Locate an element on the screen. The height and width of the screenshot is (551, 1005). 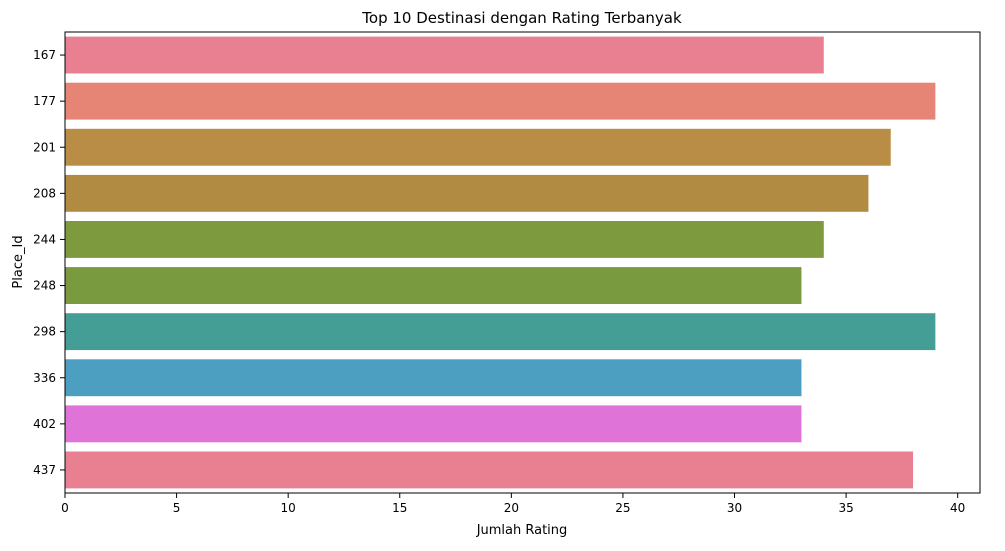
y-tick-label: 167 is located at coordinates (44, 55).